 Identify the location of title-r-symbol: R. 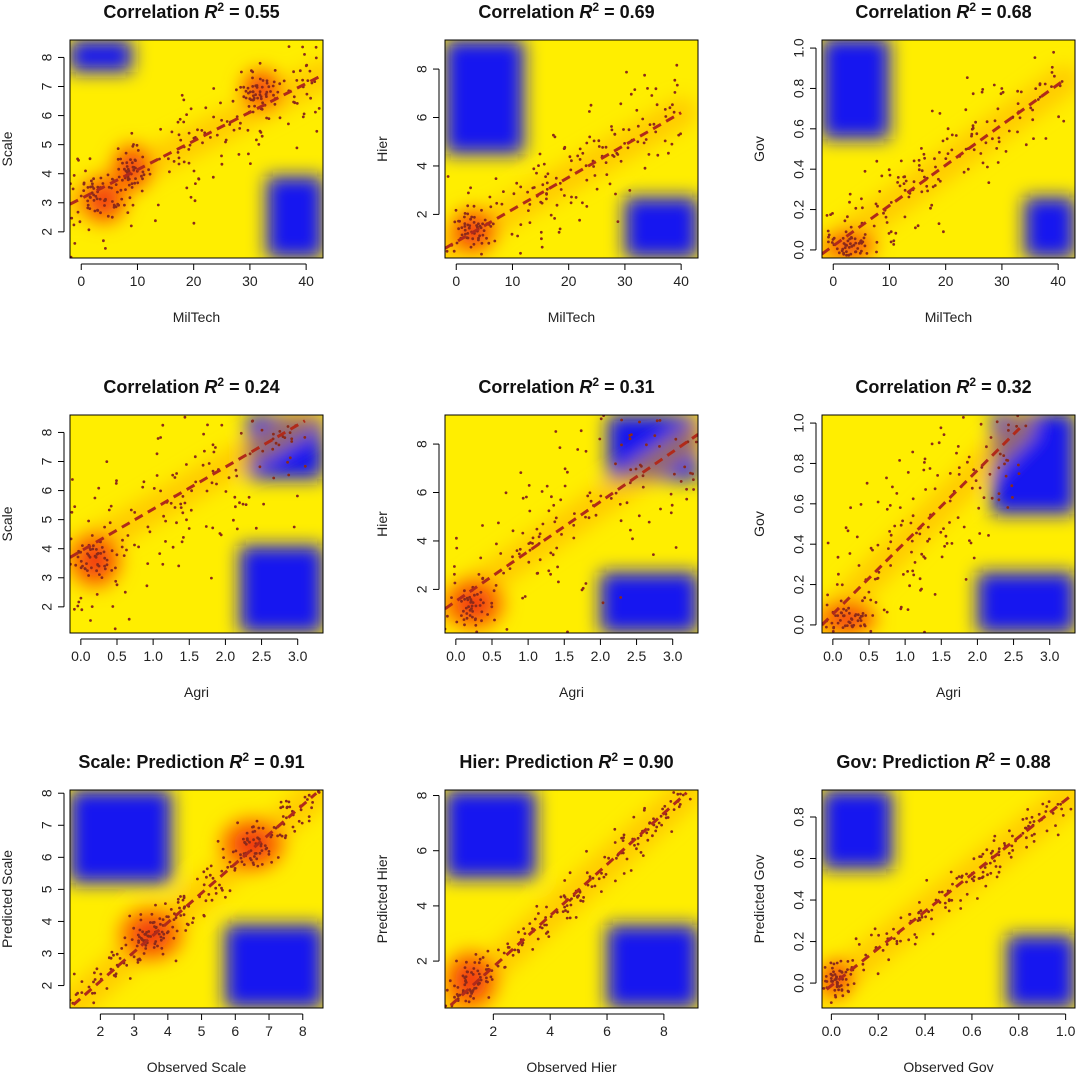
(210, 387).